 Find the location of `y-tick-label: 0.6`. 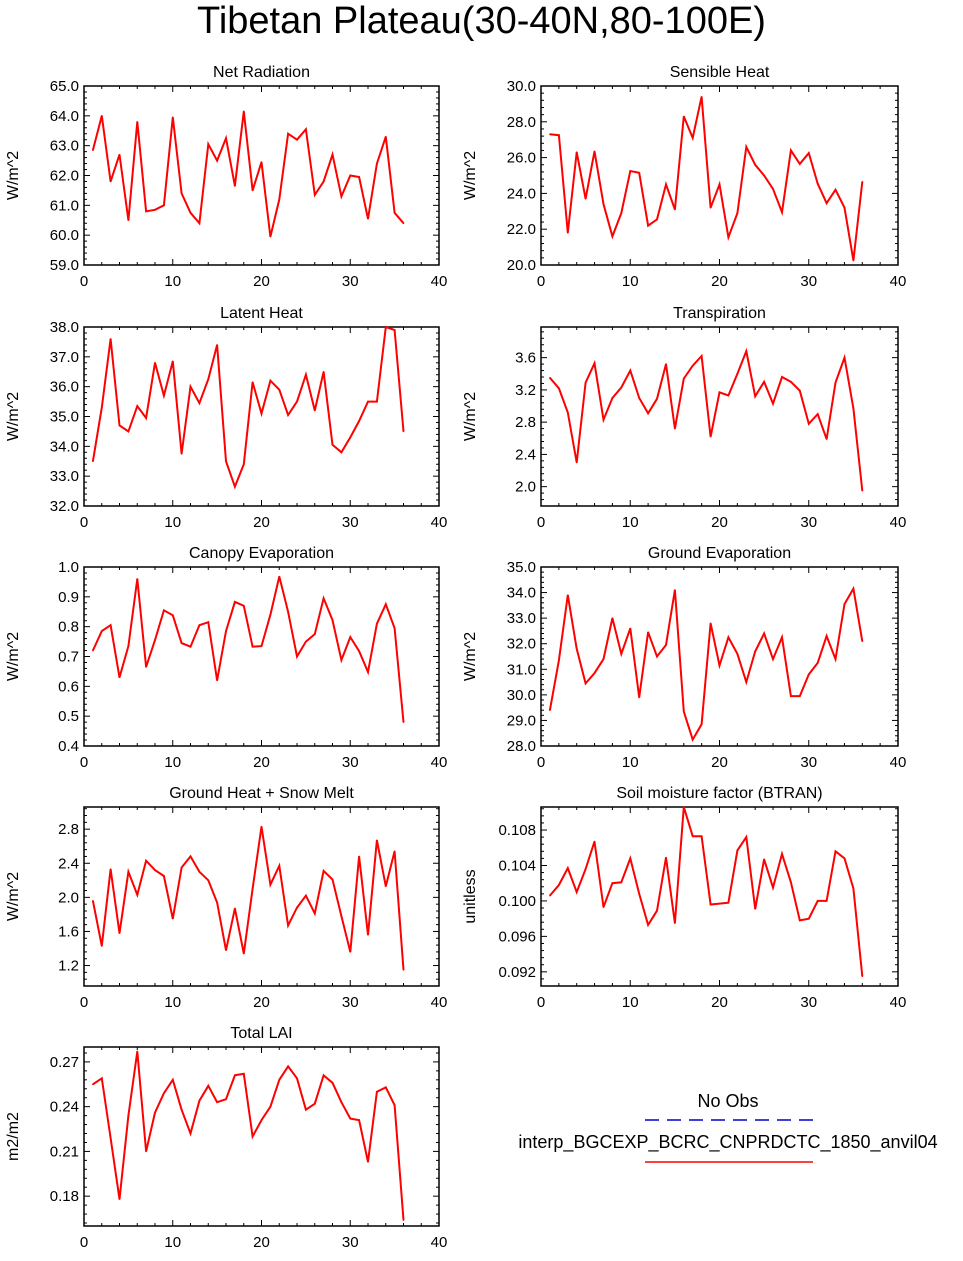

y-tick-label: 0.6 is located at coordinates (68, 686).